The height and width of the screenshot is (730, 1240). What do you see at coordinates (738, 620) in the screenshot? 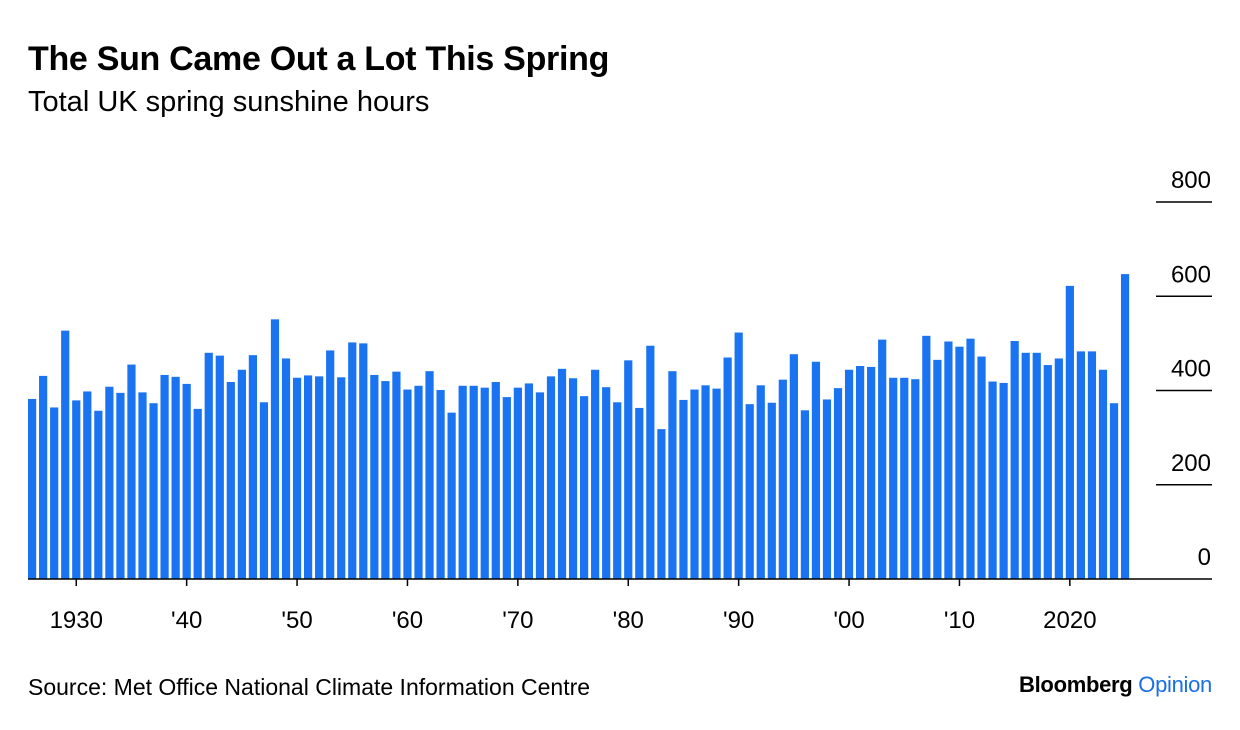
I see `x-tick-label: '90` at bounding box center [738, 620].